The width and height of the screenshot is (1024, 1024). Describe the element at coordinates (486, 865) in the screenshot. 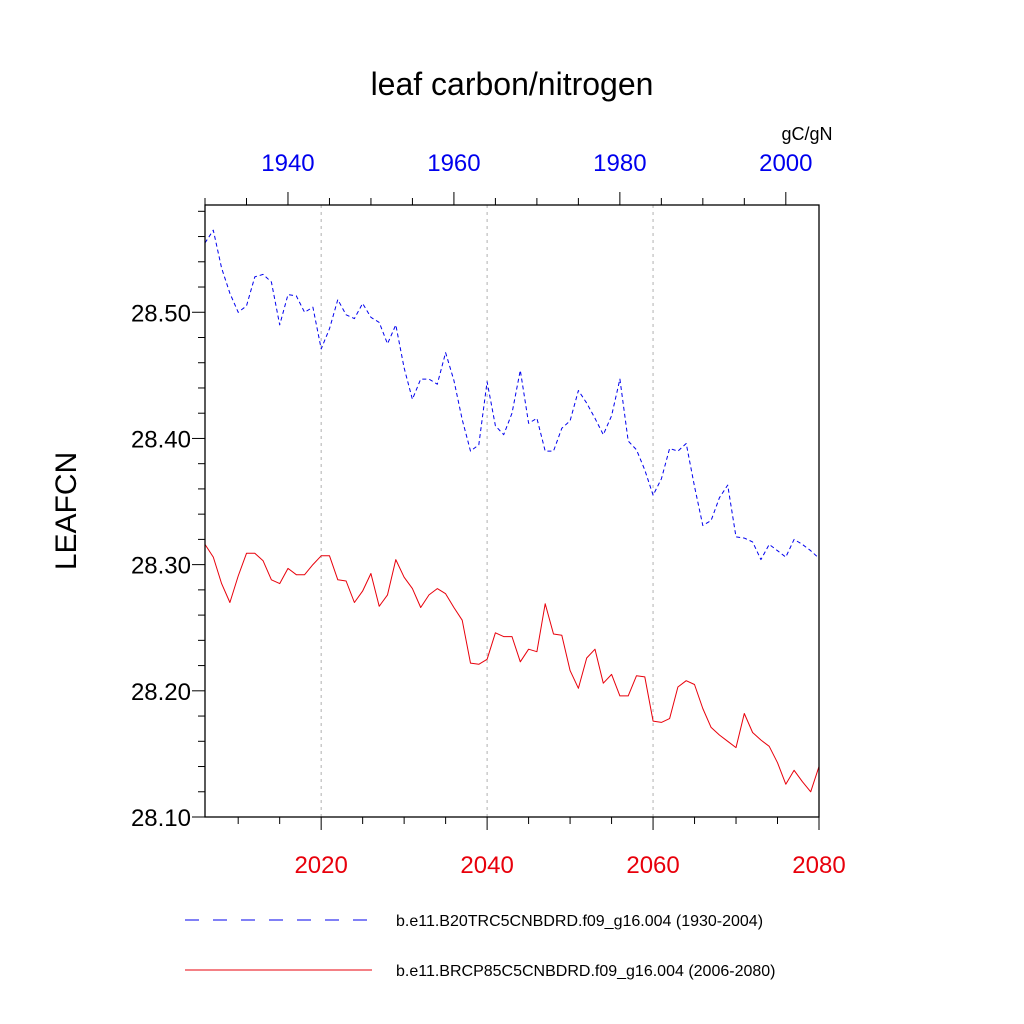

I see `x-bottom-tick-label: 2040` at that location.